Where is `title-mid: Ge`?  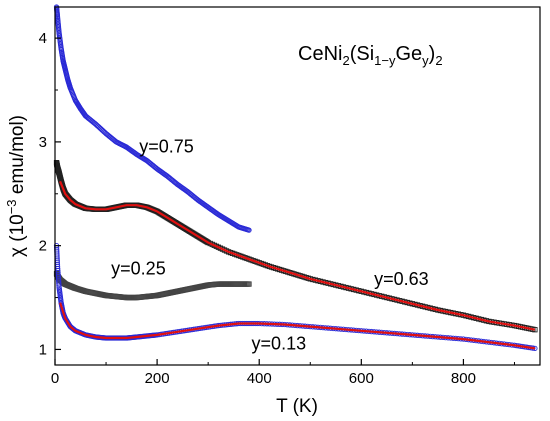
title-mid: Ge is located at coordinates (408, 54).